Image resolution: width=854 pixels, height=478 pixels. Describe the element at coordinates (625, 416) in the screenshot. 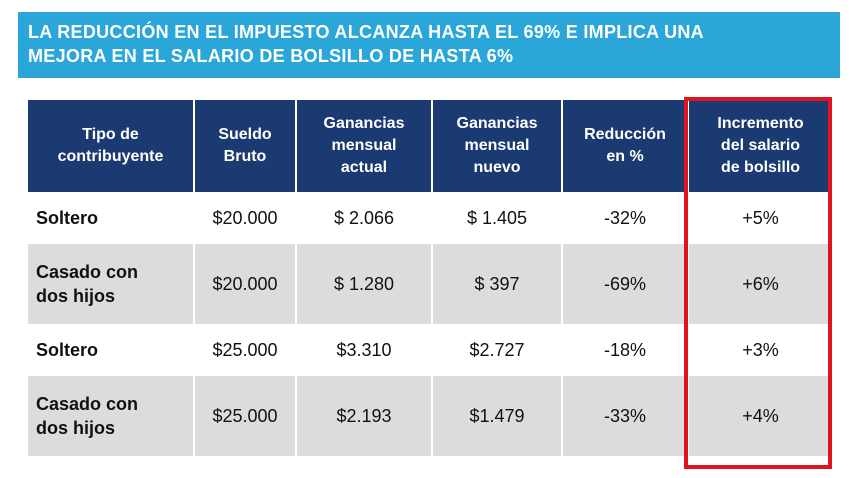

I see `cell-reduccion: -33%` at that location.